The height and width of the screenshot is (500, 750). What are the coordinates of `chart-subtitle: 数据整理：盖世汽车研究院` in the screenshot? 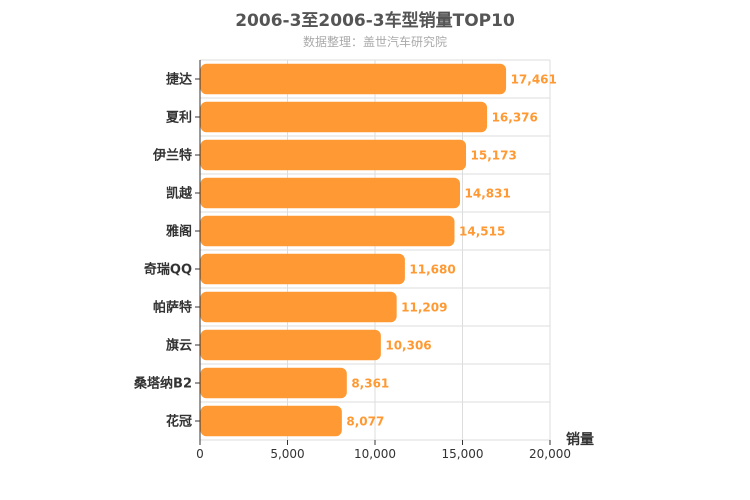 It's located at (374, 42).